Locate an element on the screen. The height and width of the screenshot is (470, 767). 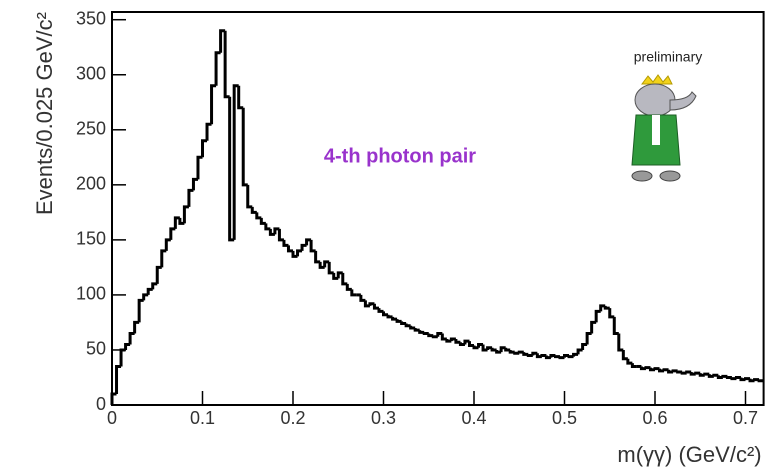
x-tick-label: 0.6 is located at coordinates (654, 418).